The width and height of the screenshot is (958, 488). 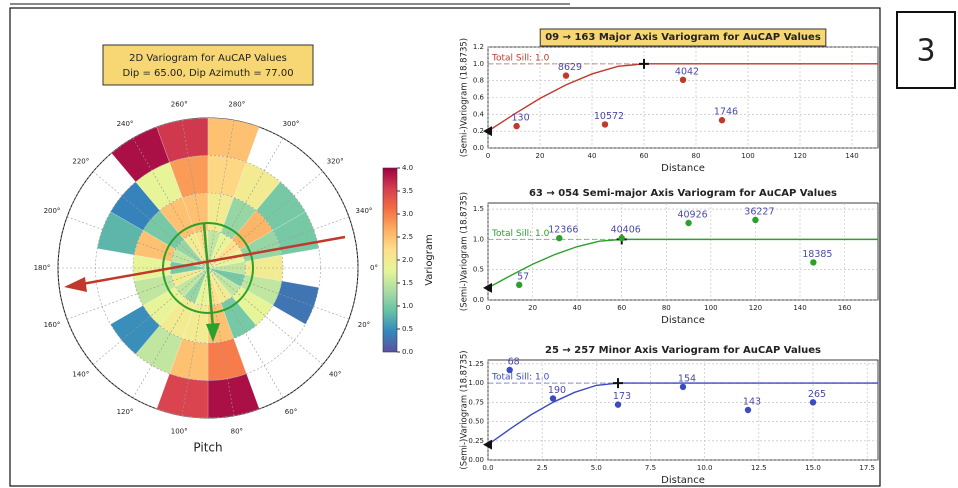 I want to click on y-tick-label: 1.25, so click(x=476, y=364).